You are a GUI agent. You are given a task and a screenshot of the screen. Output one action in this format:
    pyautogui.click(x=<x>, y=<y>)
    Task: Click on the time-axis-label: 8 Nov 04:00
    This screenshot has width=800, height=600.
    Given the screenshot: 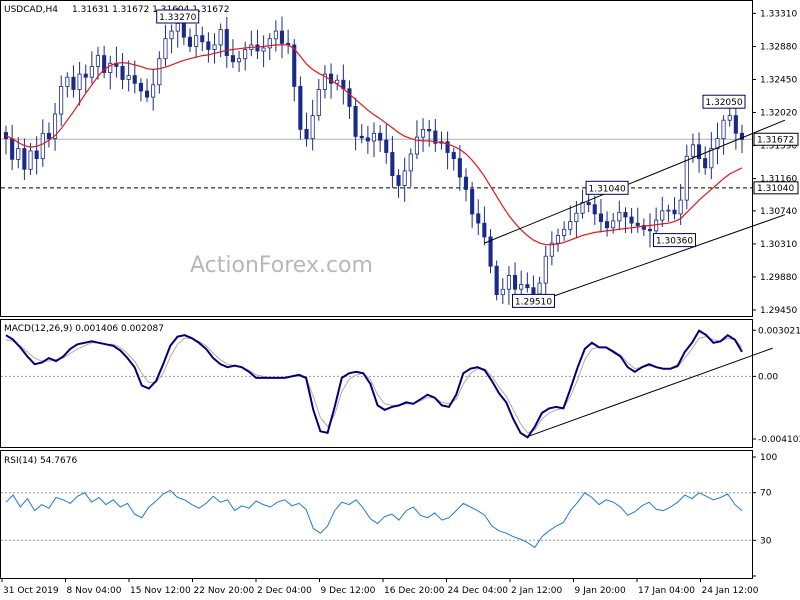 What is the action you would take?
    pyautogui.click(x=94, y=591)
    